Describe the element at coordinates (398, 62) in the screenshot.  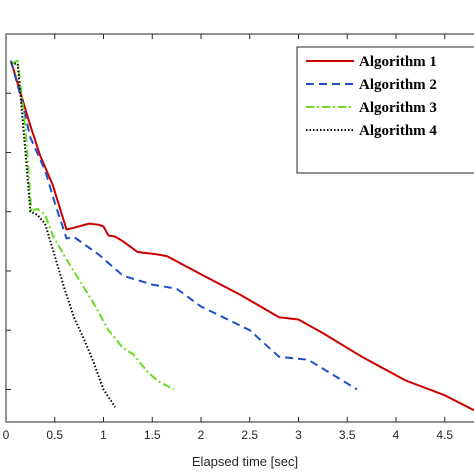
I see `legend-label-algorithm-1: Algorithm 1` at that location.